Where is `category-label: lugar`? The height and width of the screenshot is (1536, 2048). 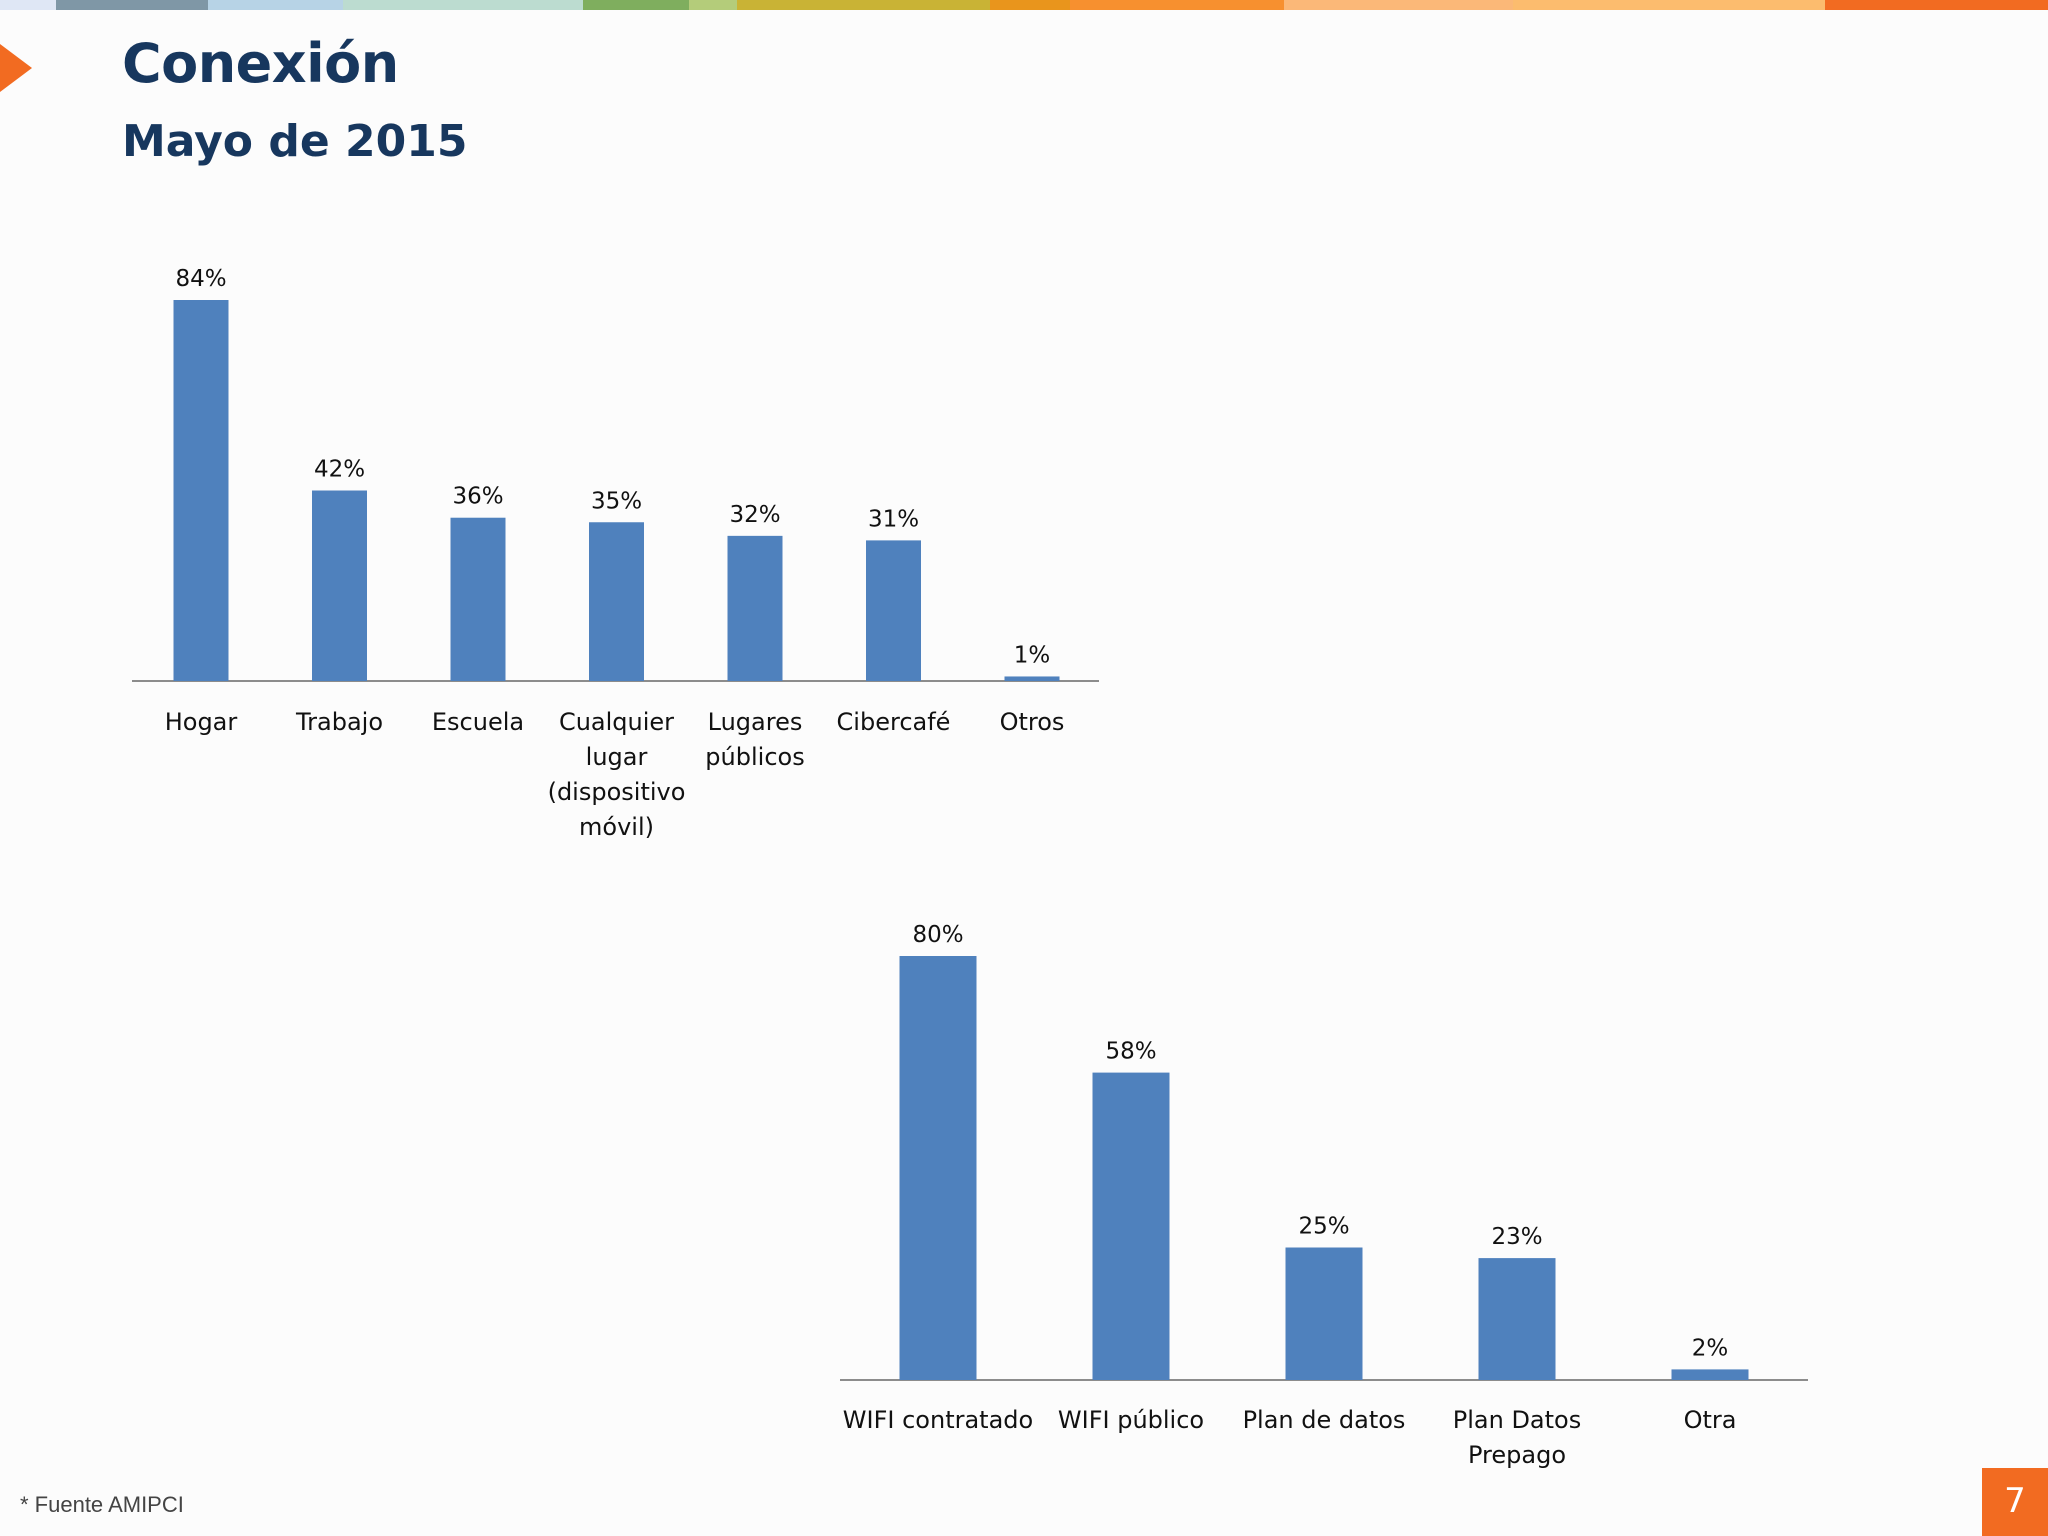 category-label: lugar is located at coordinates (617, 757).